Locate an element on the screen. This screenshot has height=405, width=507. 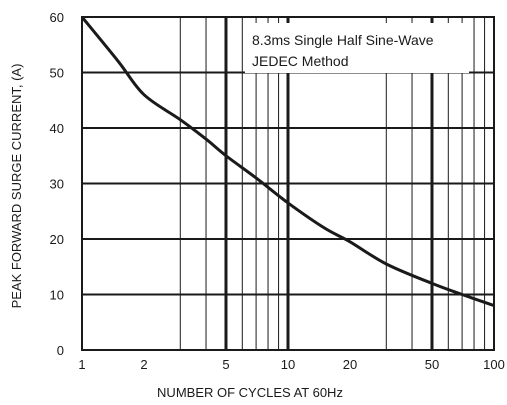
x-tick-label: 100 is located at coordinates (494, 364).